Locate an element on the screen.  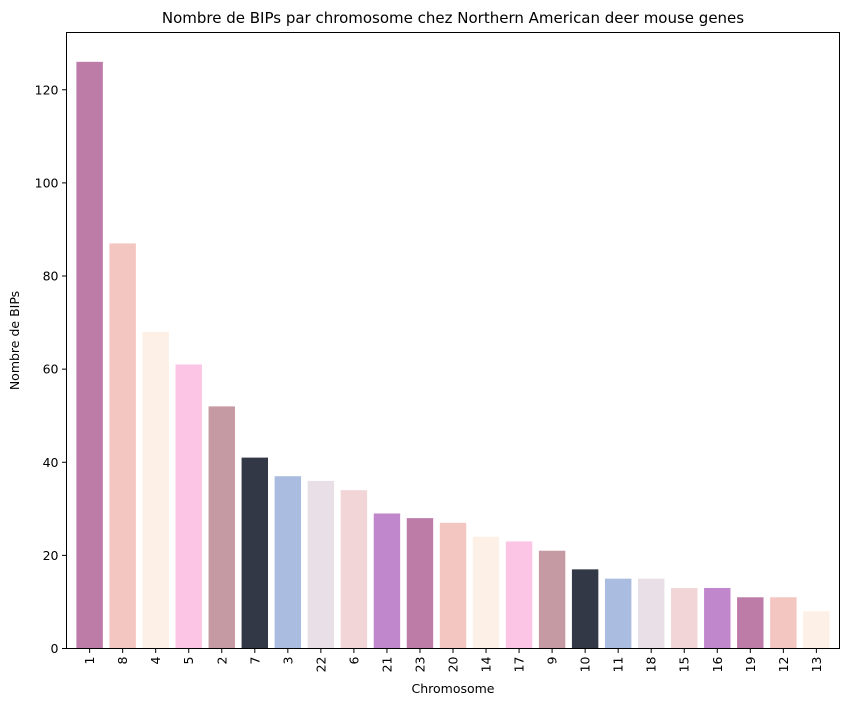
x-tick-label: 1 is located at coordinates (89, 661).